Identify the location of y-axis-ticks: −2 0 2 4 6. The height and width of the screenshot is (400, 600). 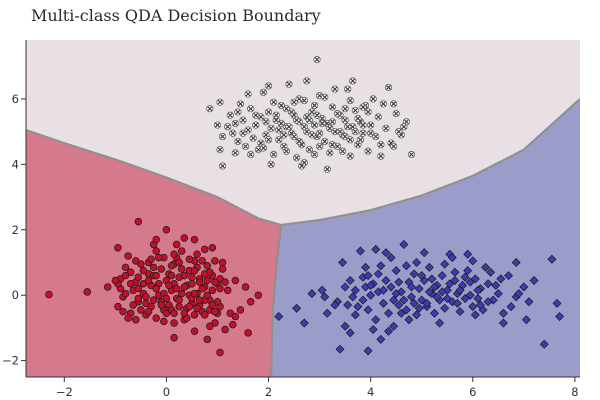
(14, 230).